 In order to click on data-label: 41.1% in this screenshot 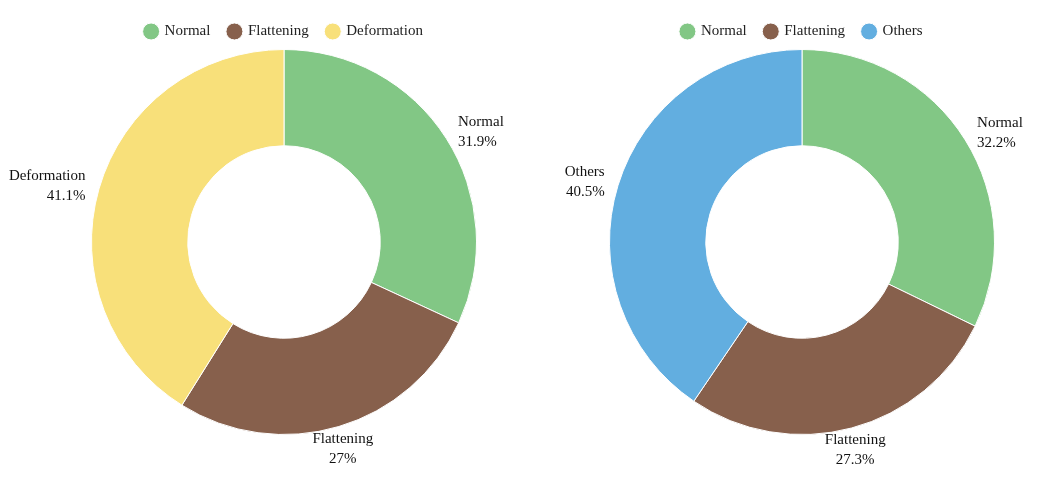, I will do `click(66, 194)`.